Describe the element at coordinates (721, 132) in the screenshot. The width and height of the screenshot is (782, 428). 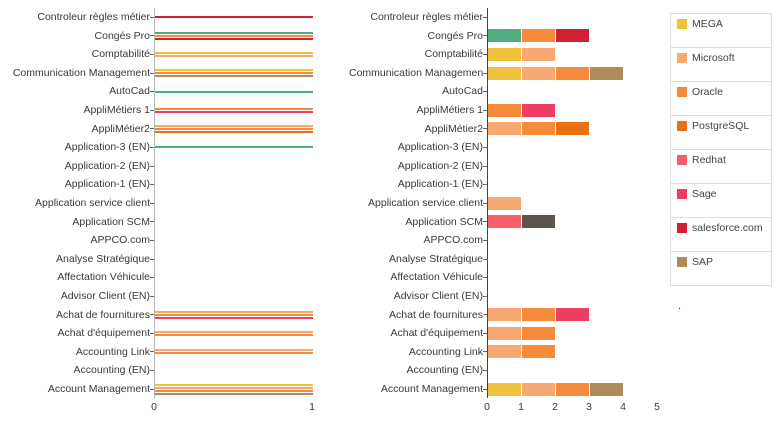
I see `legend-item-postgresql: PostgreSQL` at that location.